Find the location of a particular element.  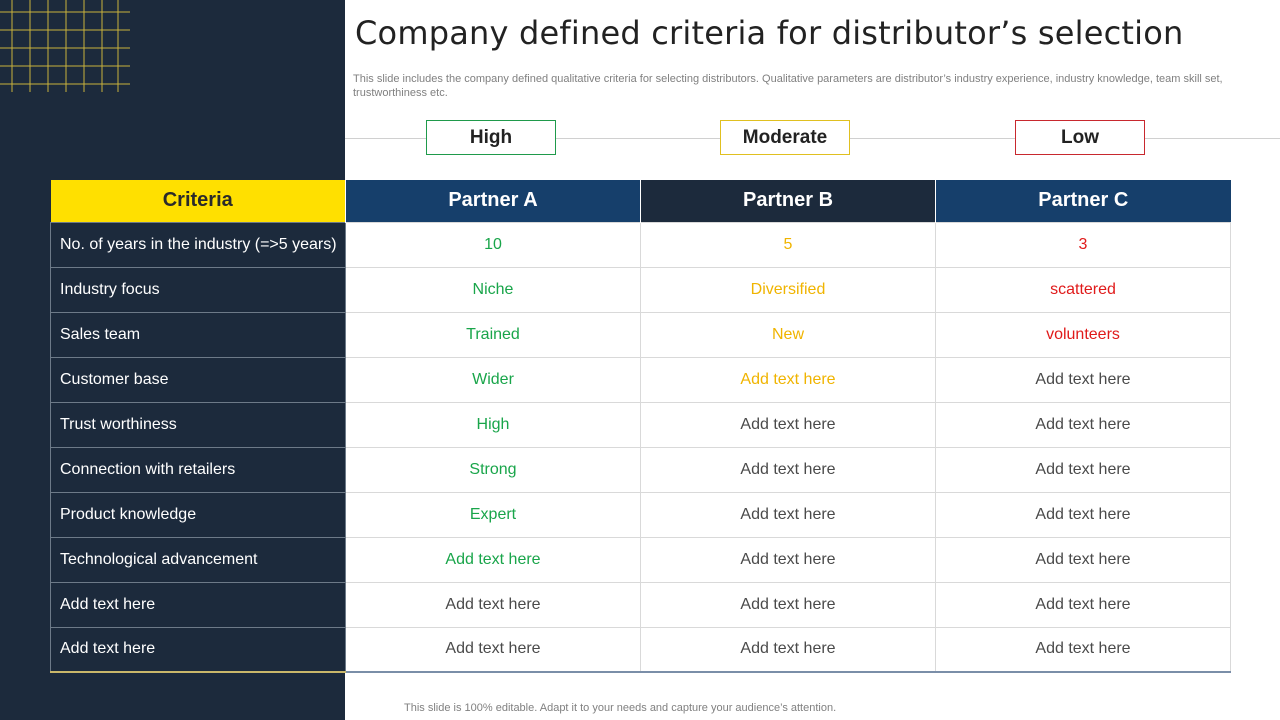

criteria-cell: No. of years in the industry (=>5 years) is located at coordinates (198, 244).